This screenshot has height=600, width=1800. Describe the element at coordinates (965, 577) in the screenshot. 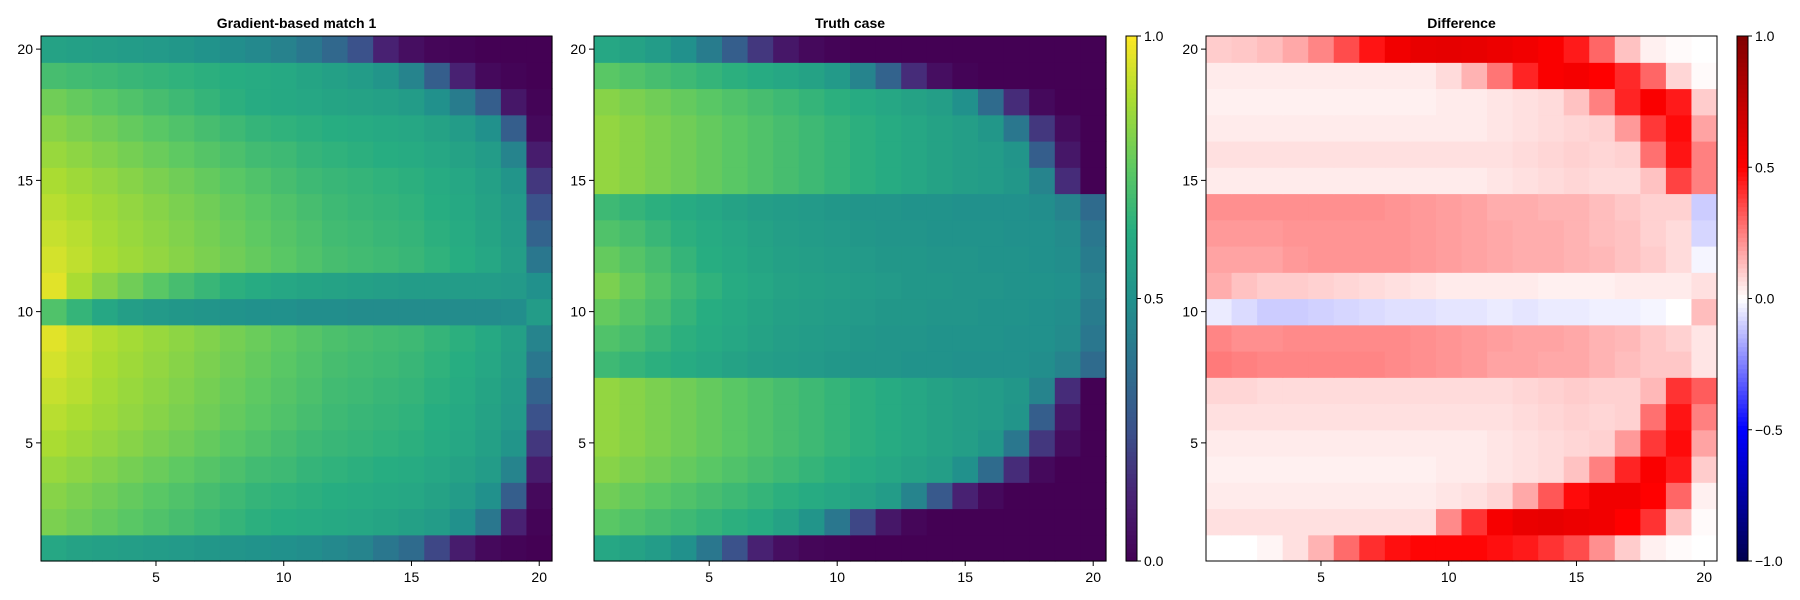

I see `x-tick-label: 15` at that location.